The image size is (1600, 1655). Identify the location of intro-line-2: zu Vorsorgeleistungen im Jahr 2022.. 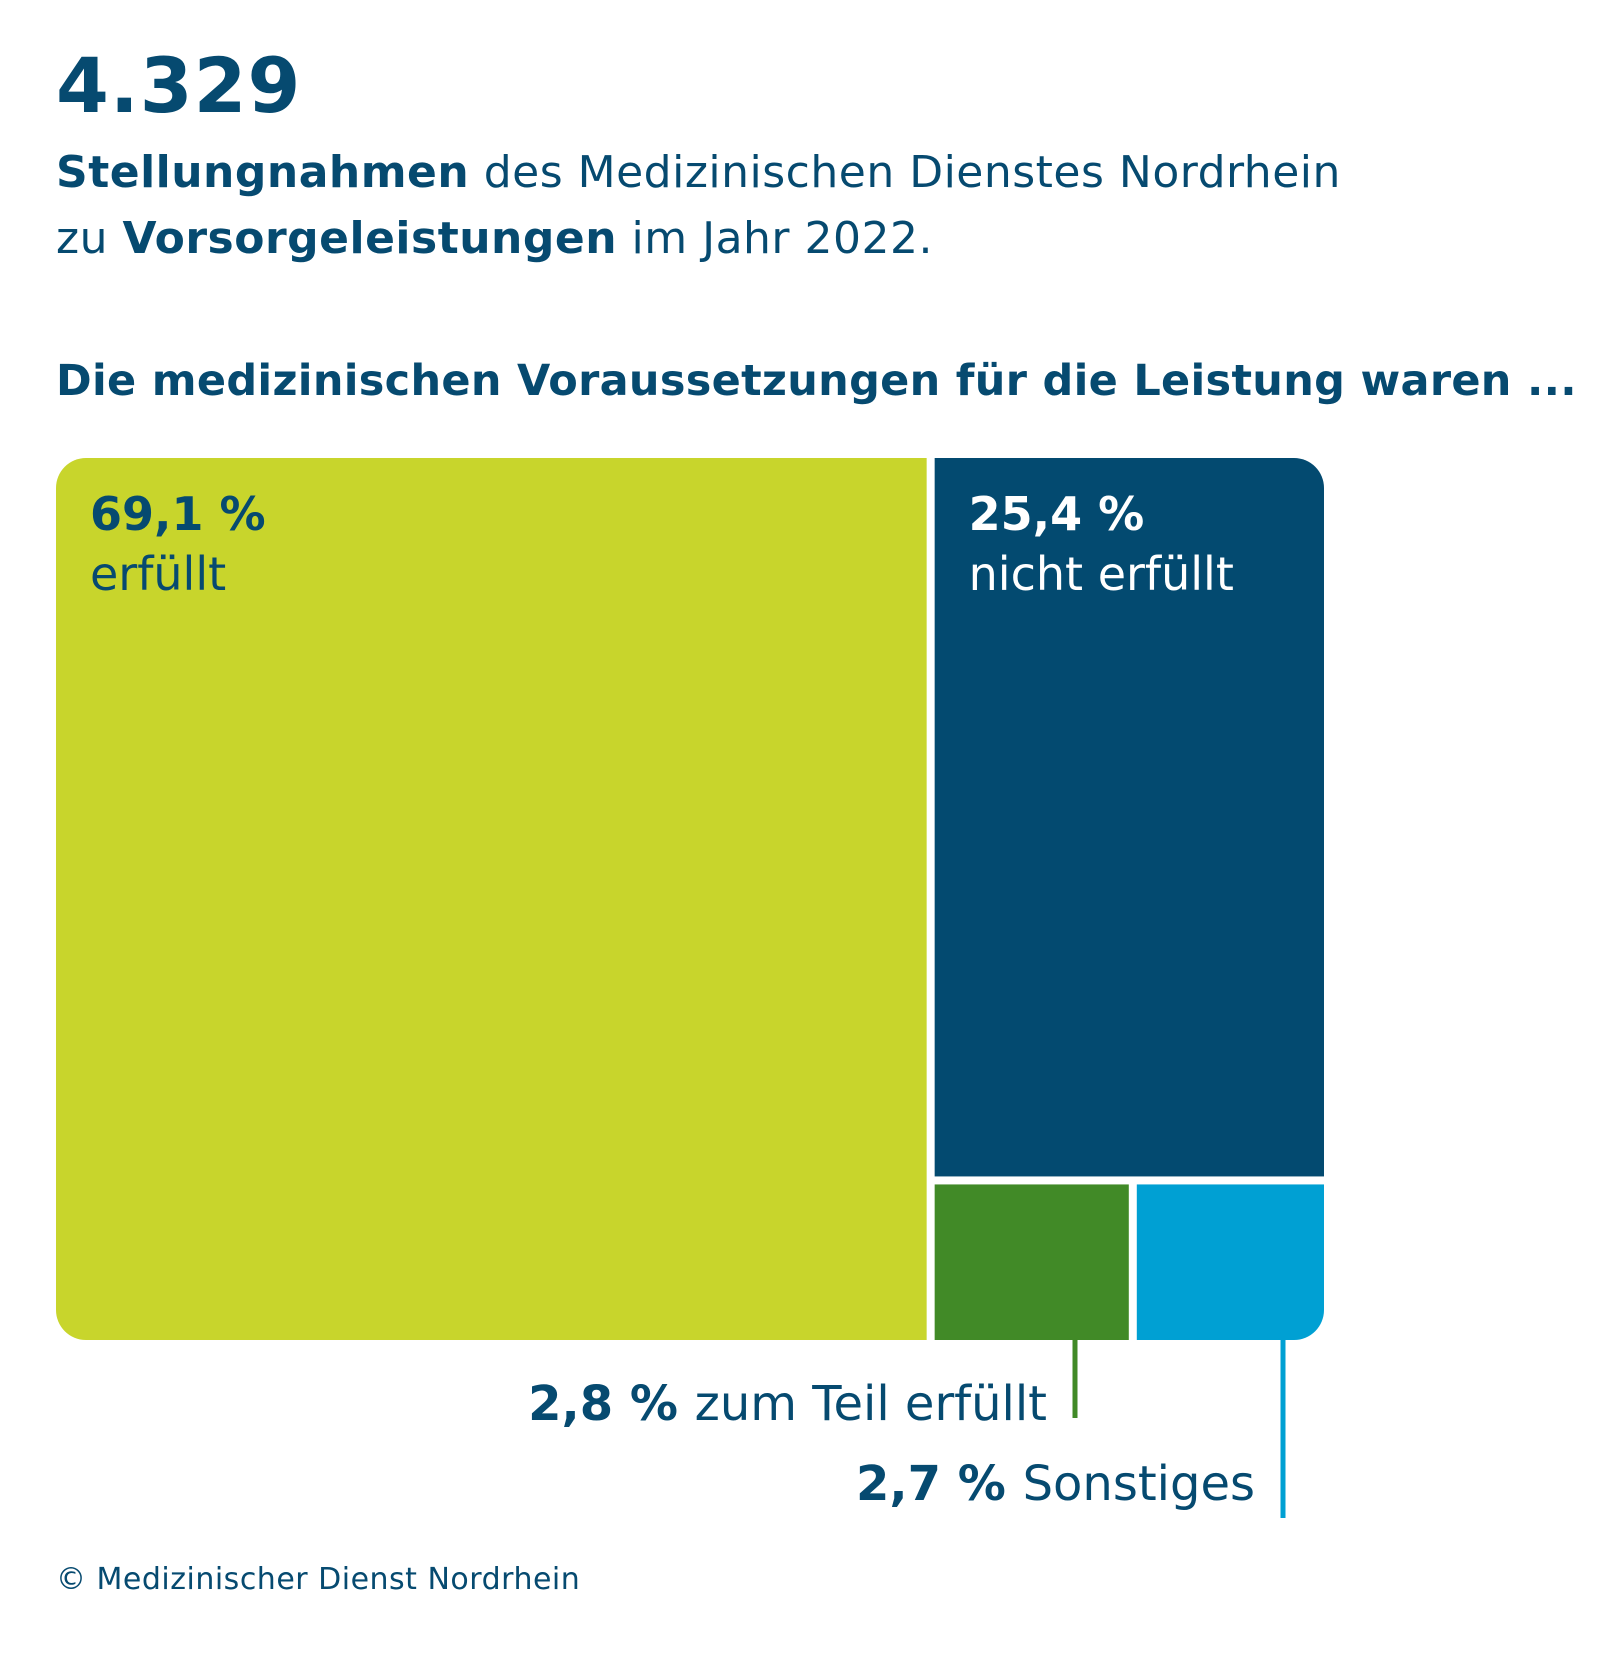
(698, 239).